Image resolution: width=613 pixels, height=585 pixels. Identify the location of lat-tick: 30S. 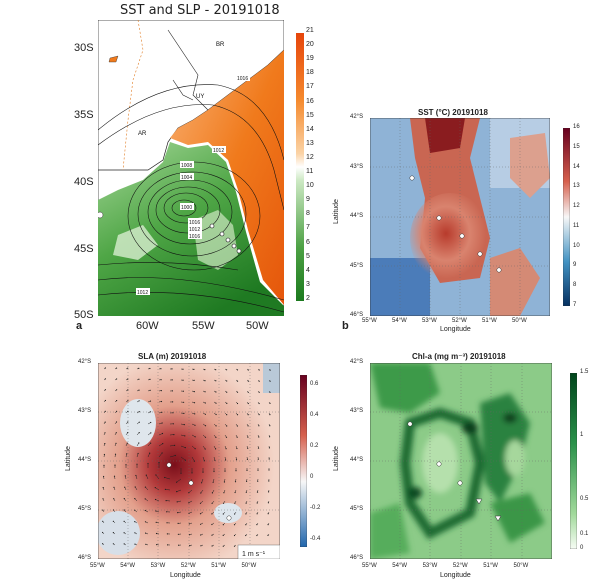
(84, 48).